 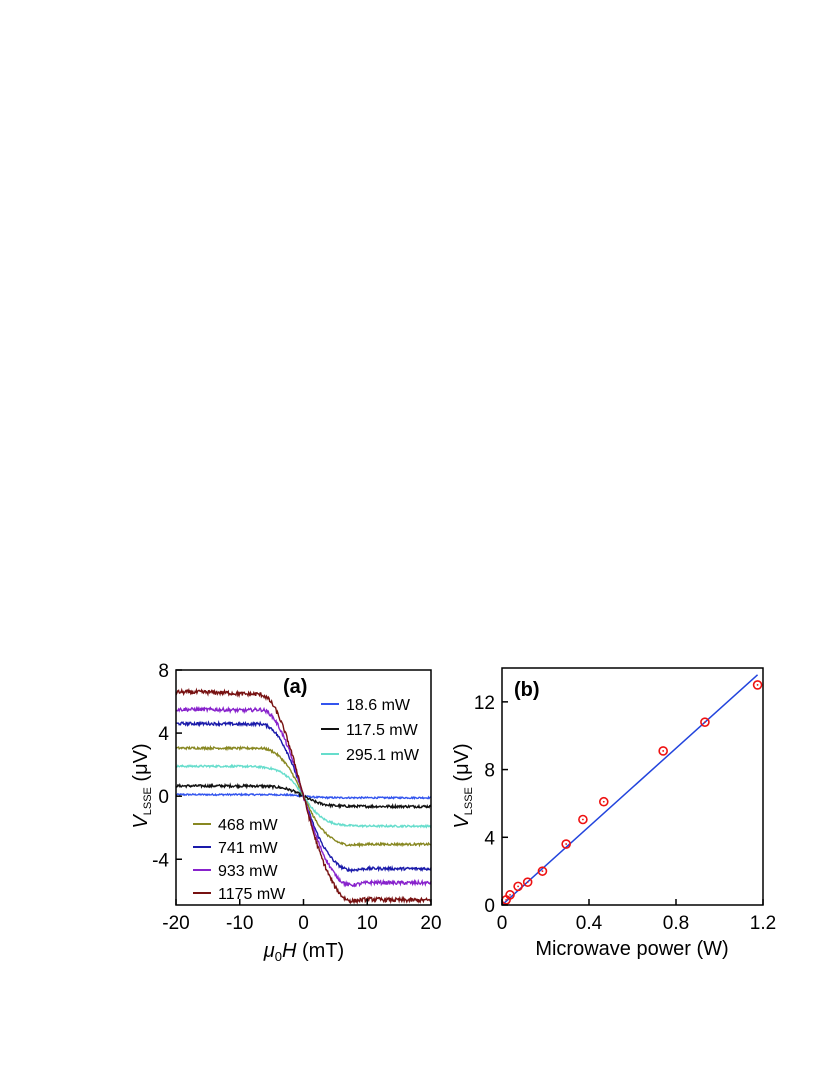 I want to click on tick-group-b: 0 0.4 0.8 1.2 0 4 8 12, so click(x=625, y=813).